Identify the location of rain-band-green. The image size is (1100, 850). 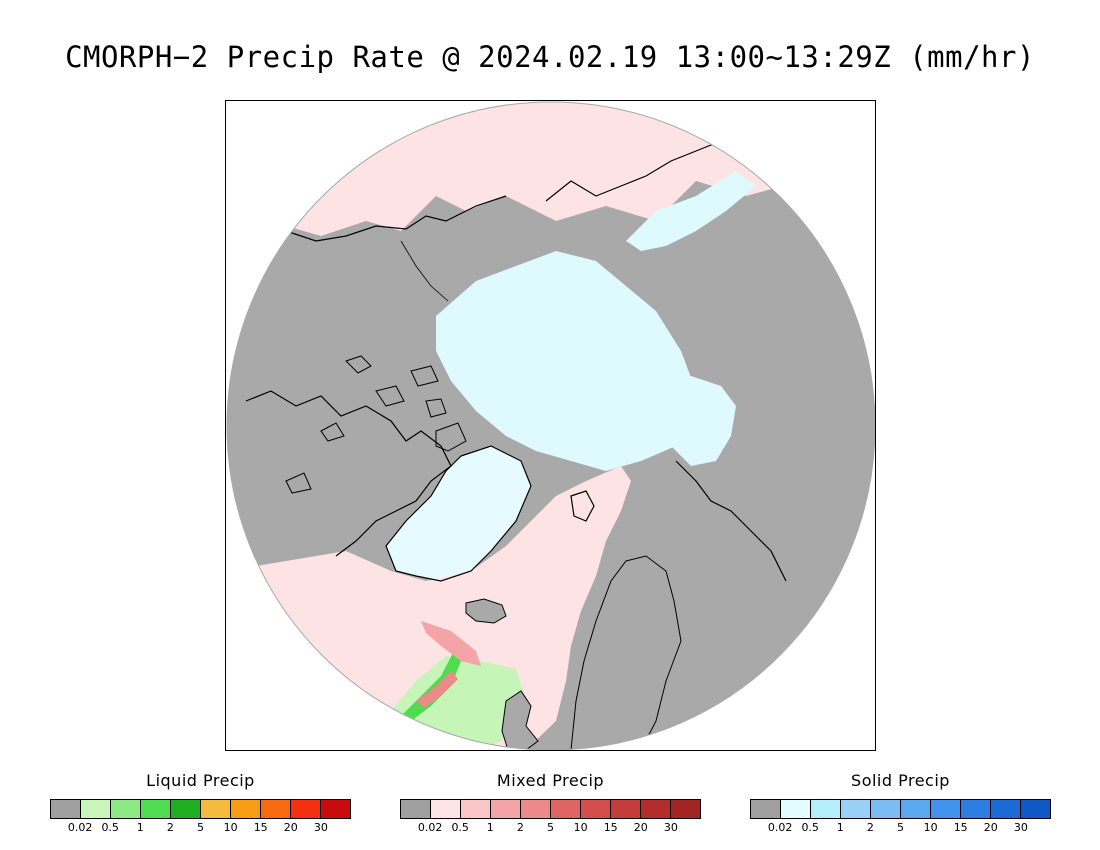
(431, 686).